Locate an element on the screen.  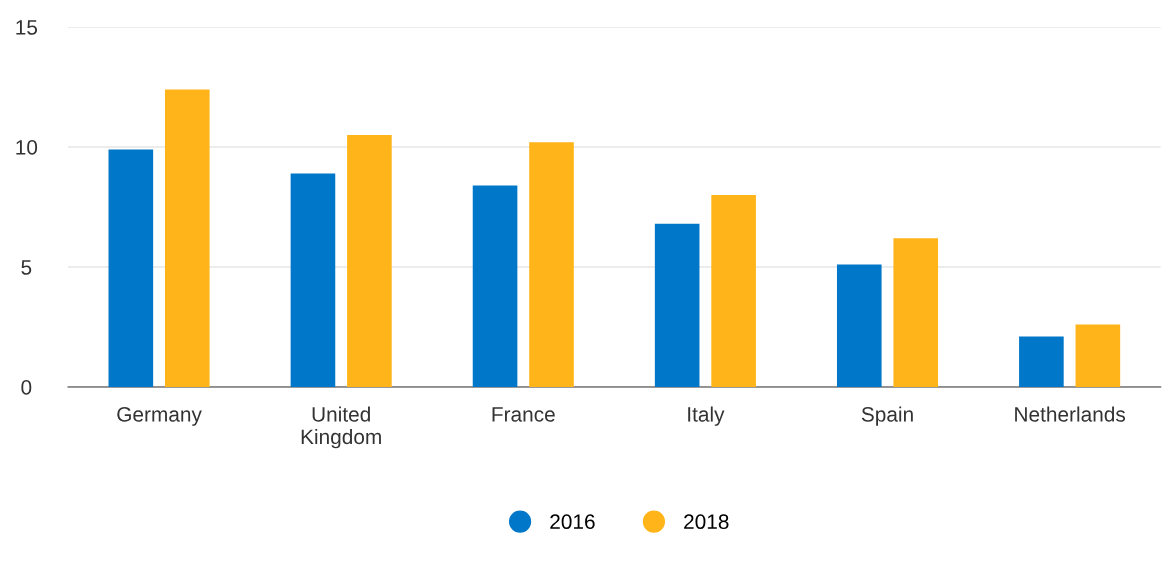
x-tick-label: Netherlands is located at coordinates (1070, 414).